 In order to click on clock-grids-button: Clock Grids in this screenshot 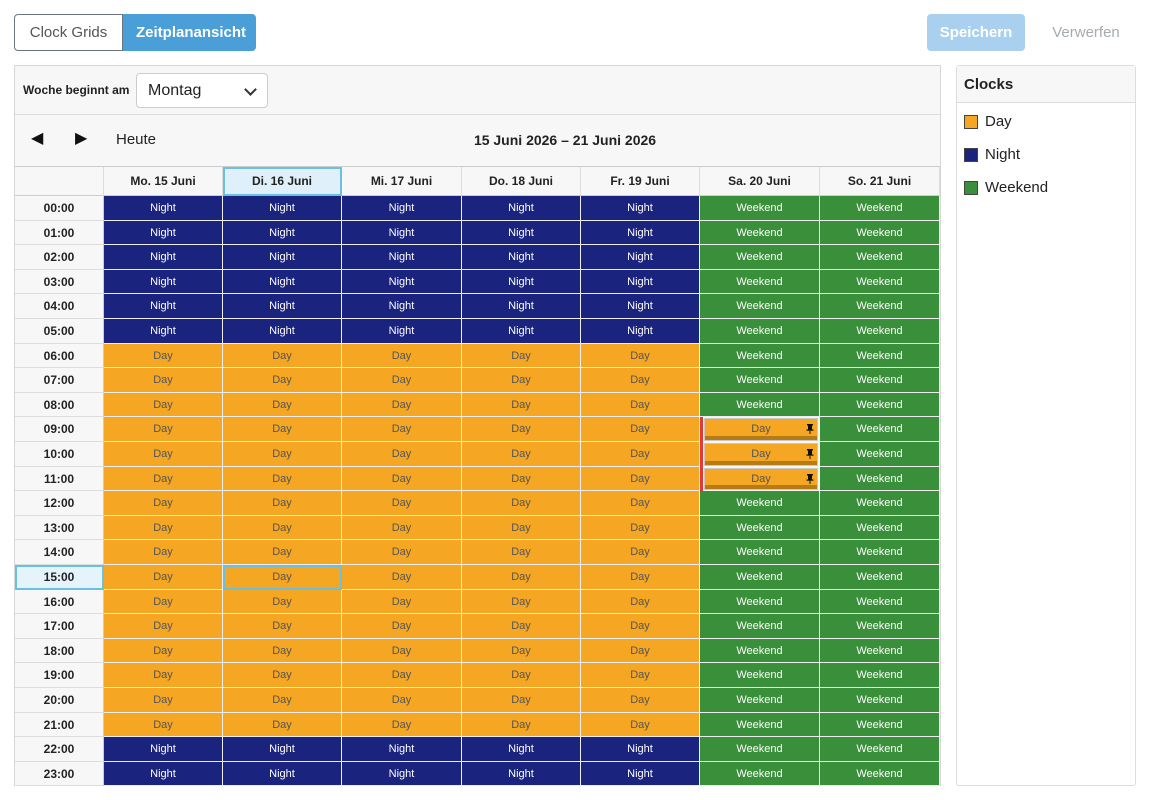, I will do `click(68, 32)`.